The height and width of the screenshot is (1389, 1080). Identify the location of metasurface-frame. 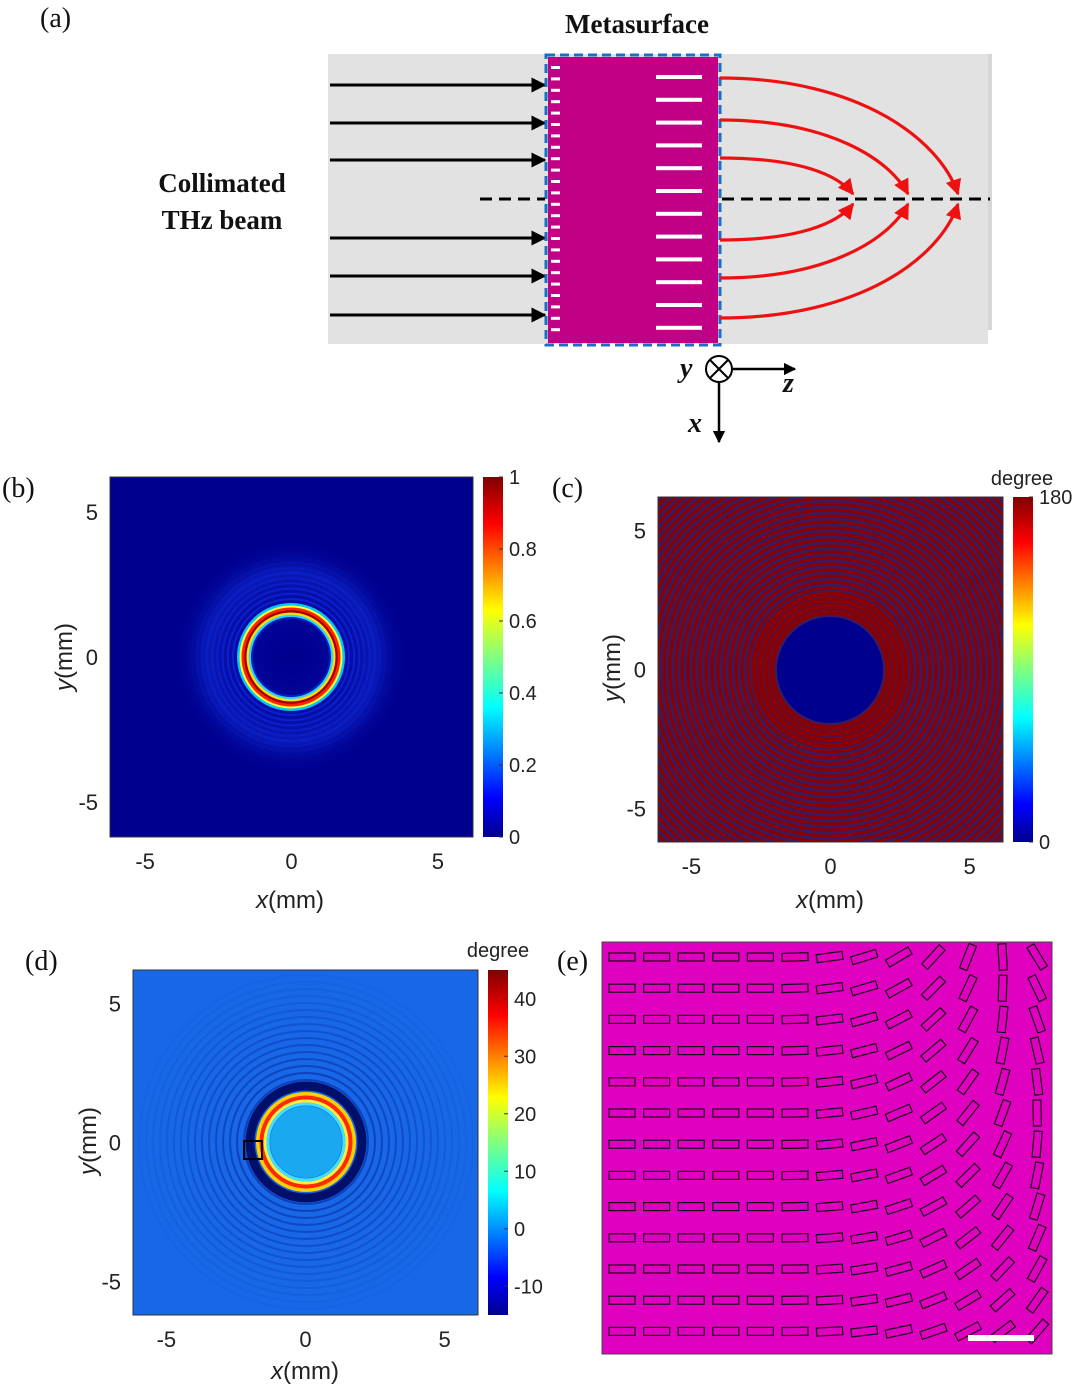
(633, 200).